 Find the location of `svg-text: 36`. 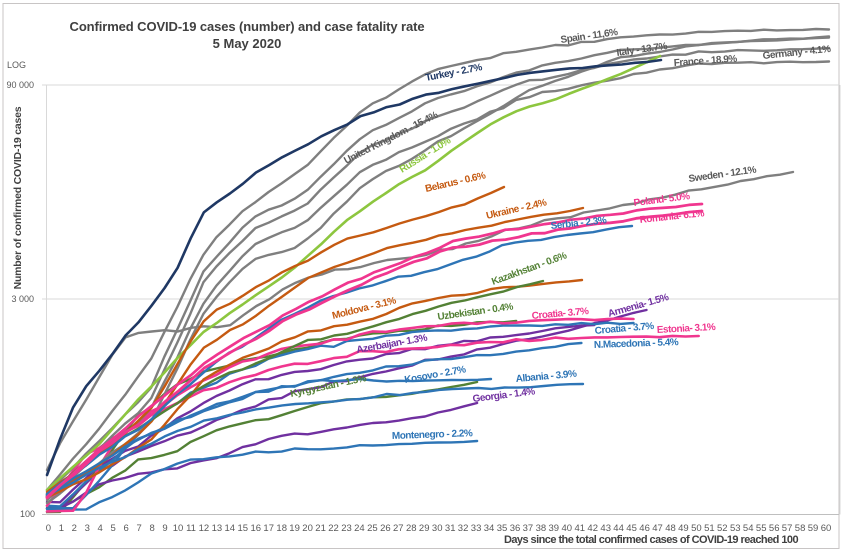

svg-text: 36 is located at coordinates (515, 528).